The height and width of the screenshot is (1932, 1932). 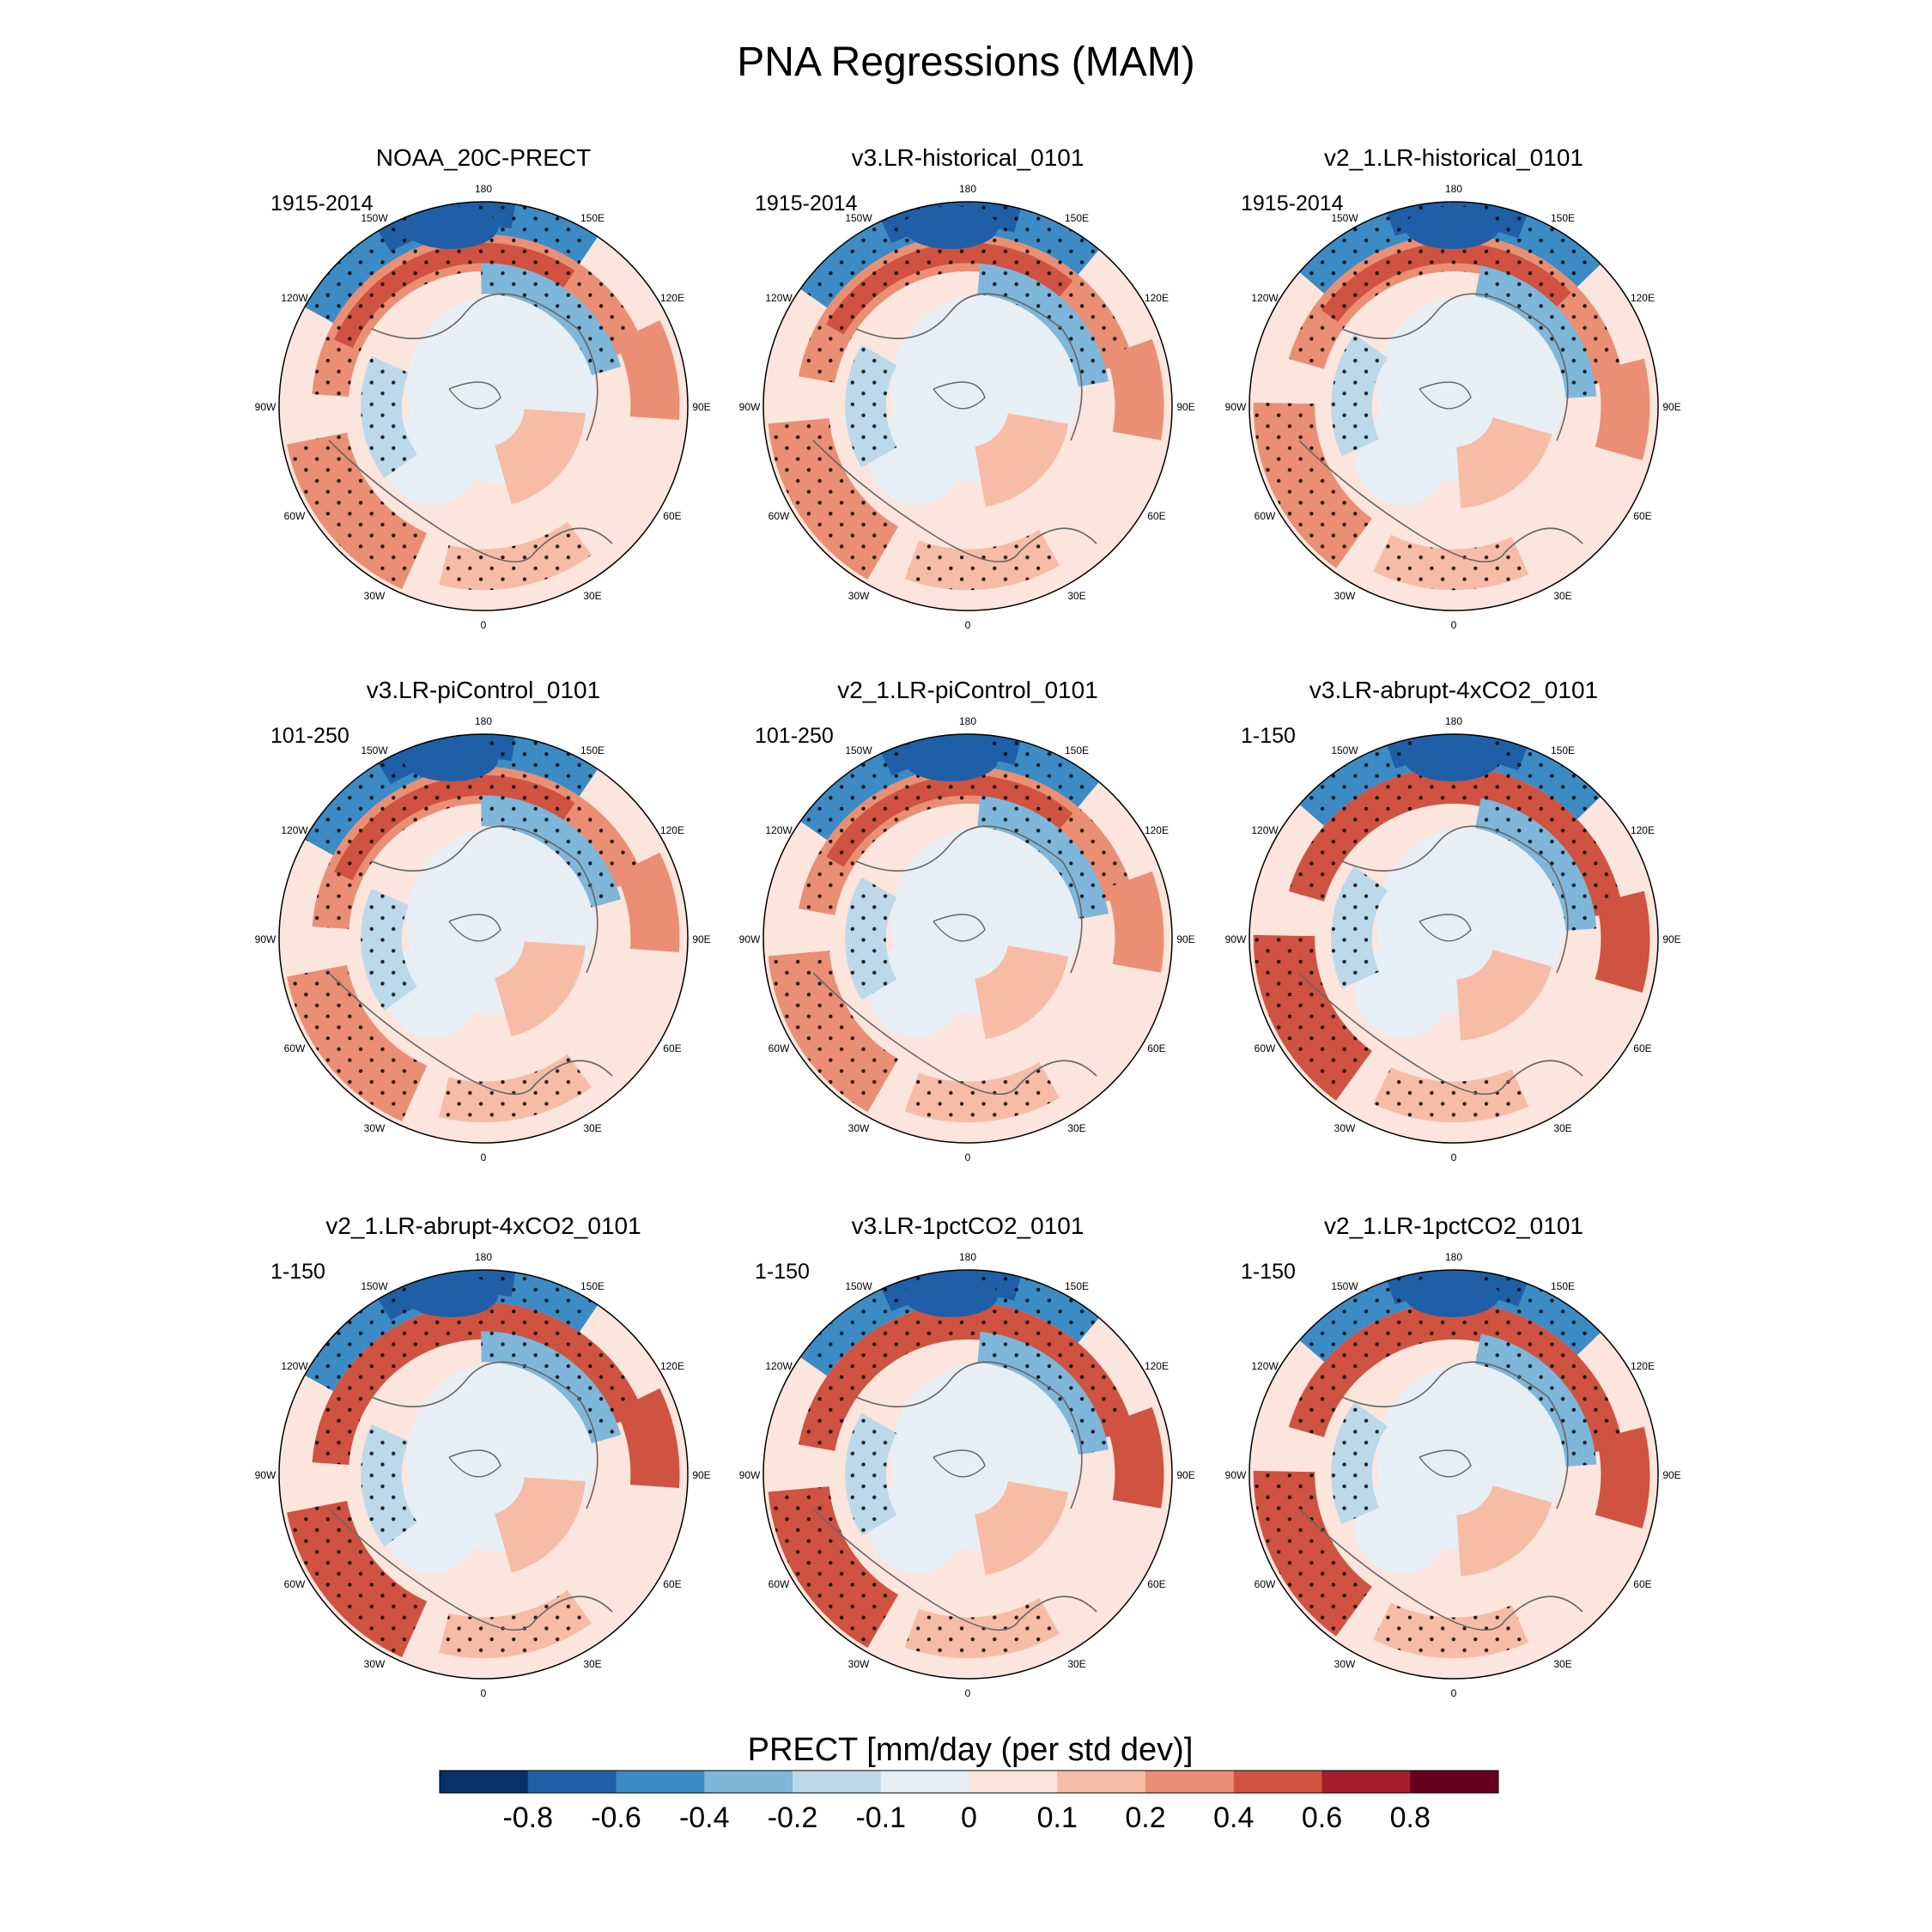 I want to click on colorbar-tick-label: 0.8, so click(x=1411, y=1817).